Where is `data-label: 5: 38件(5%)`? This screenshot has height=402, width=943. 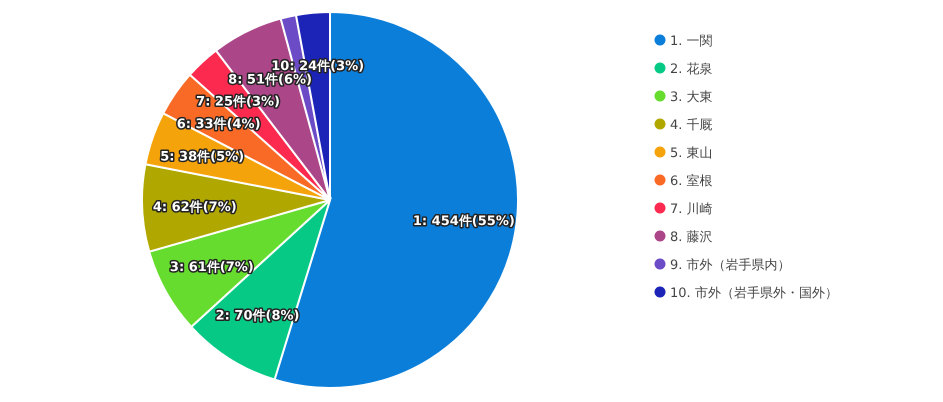
data-label: 5: 38件(5%) is located at coordinates (202, 156).